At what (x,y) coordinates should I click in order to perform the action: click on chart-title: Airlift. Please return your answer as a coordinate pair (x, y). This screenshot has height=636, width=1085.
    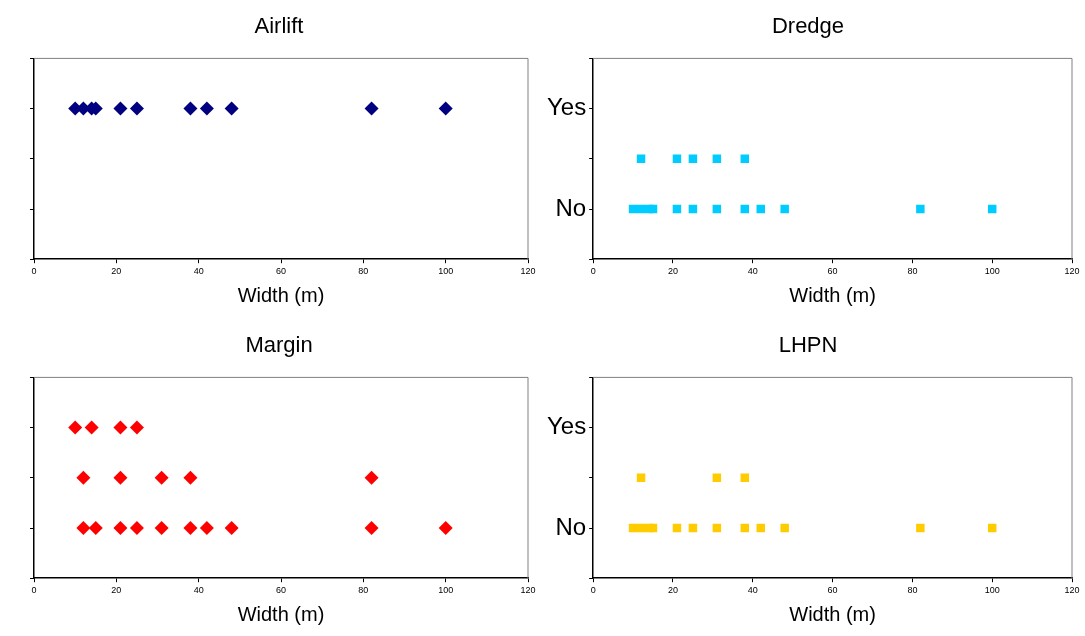
    Looking at the image, I should click on (279, 26).